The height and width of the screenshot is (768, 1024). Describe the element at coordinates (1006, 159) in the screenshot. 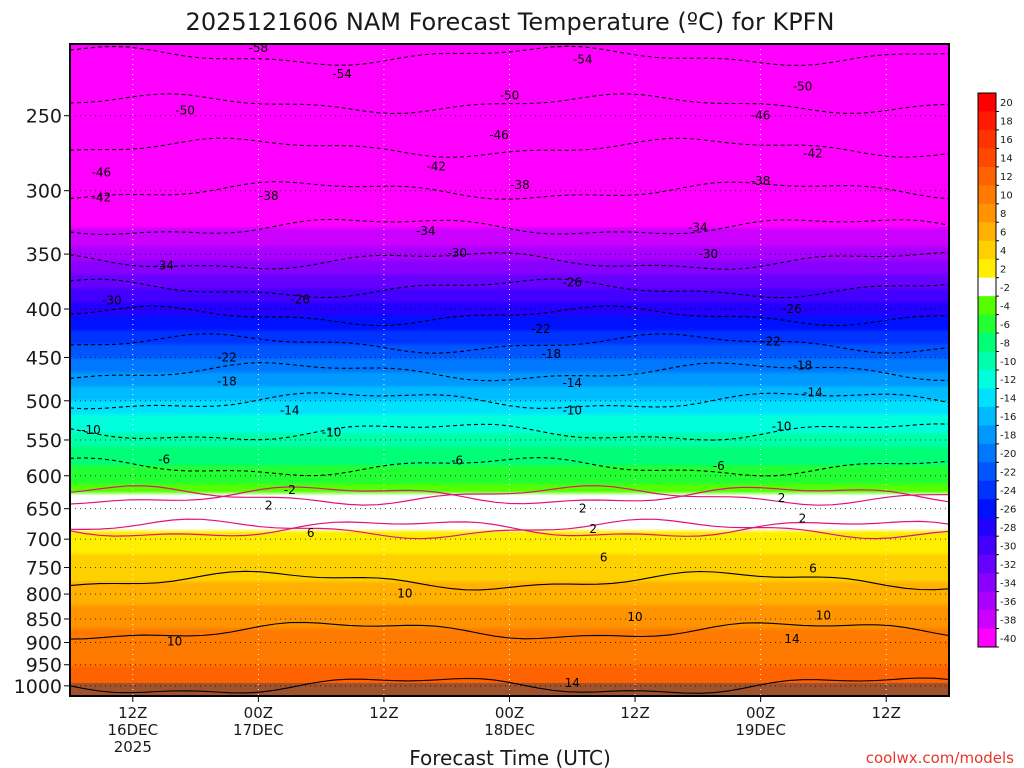

I see `colorbar-label: 14` at that location.